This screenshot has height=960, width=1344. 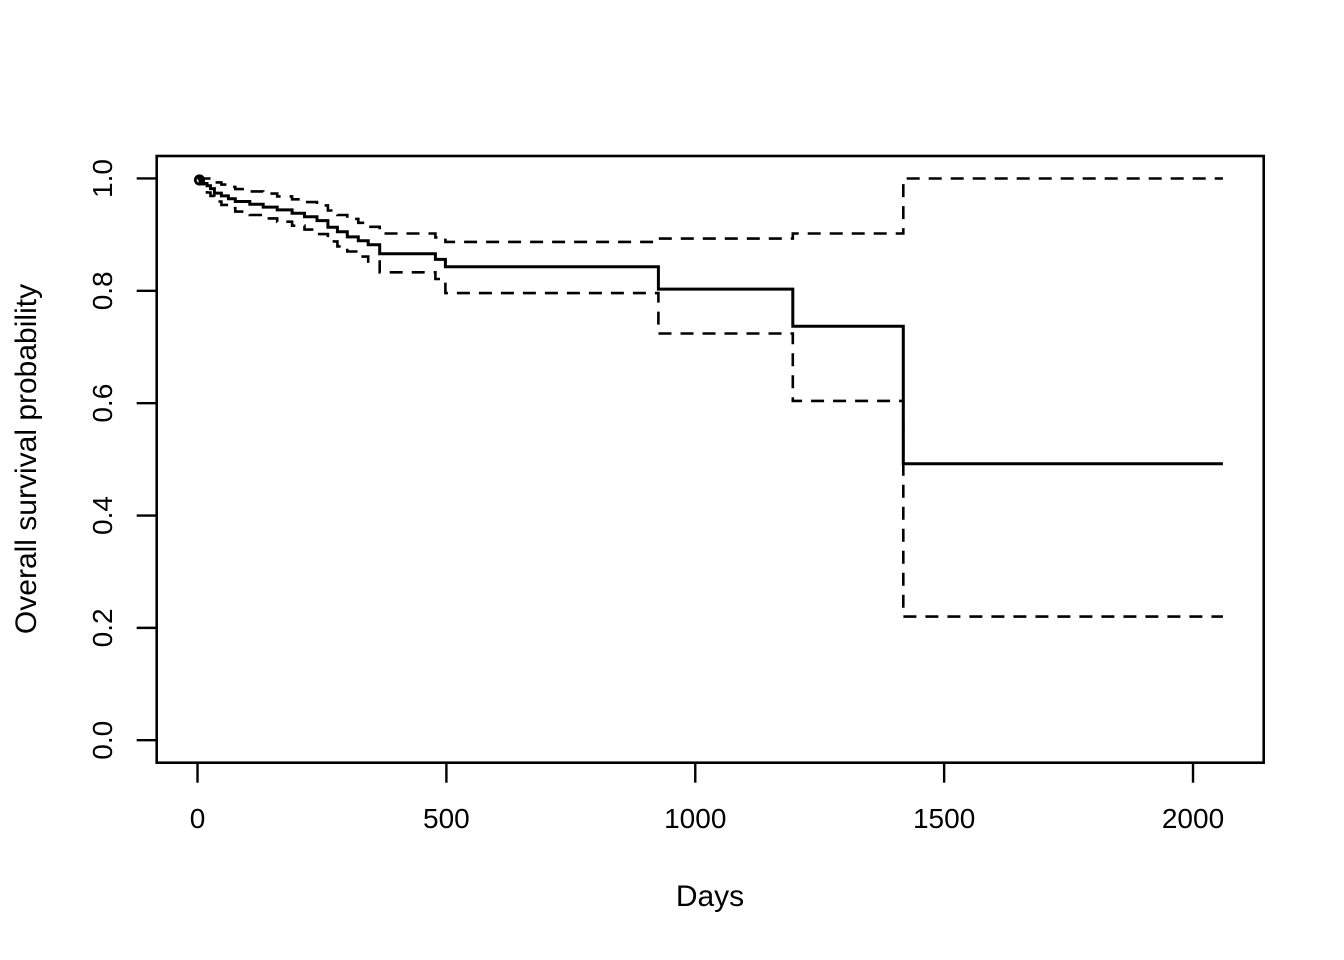 I want to click on y-axis-title: Overall survival probability, so click(x=26, y=459).